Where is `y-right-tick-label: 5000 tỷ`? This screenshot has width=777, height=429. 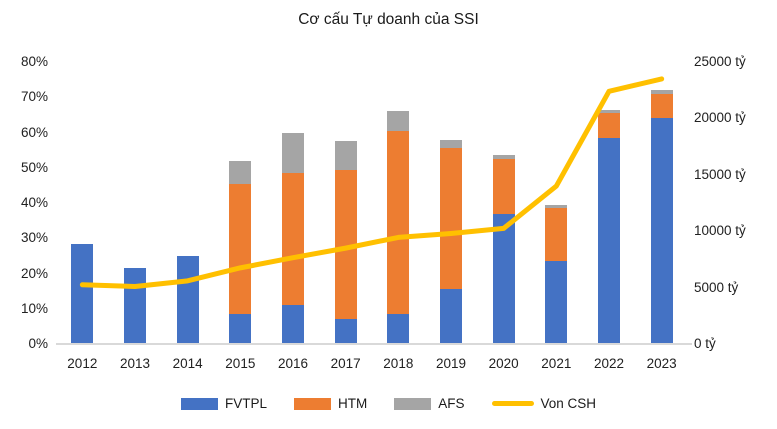
y-right-tick-label: 5000 tỷ is located at coordinates (716, 287).